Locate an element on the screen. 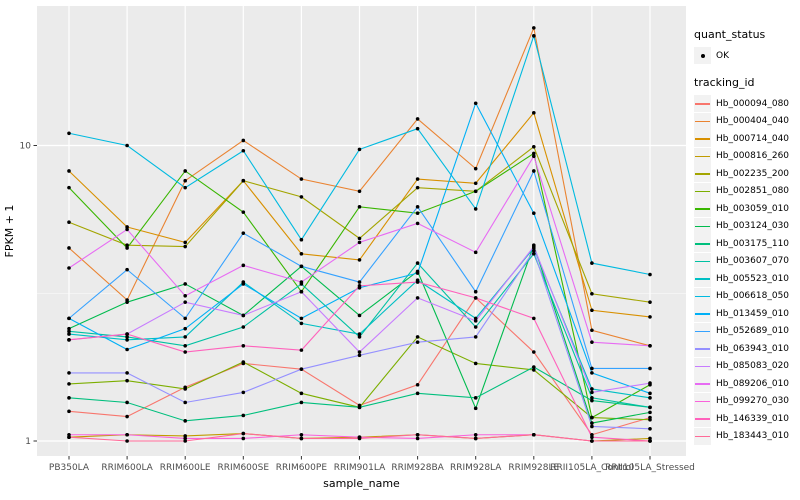  x-tick-label: RRIM928LA is located at coordinates (476, 468).